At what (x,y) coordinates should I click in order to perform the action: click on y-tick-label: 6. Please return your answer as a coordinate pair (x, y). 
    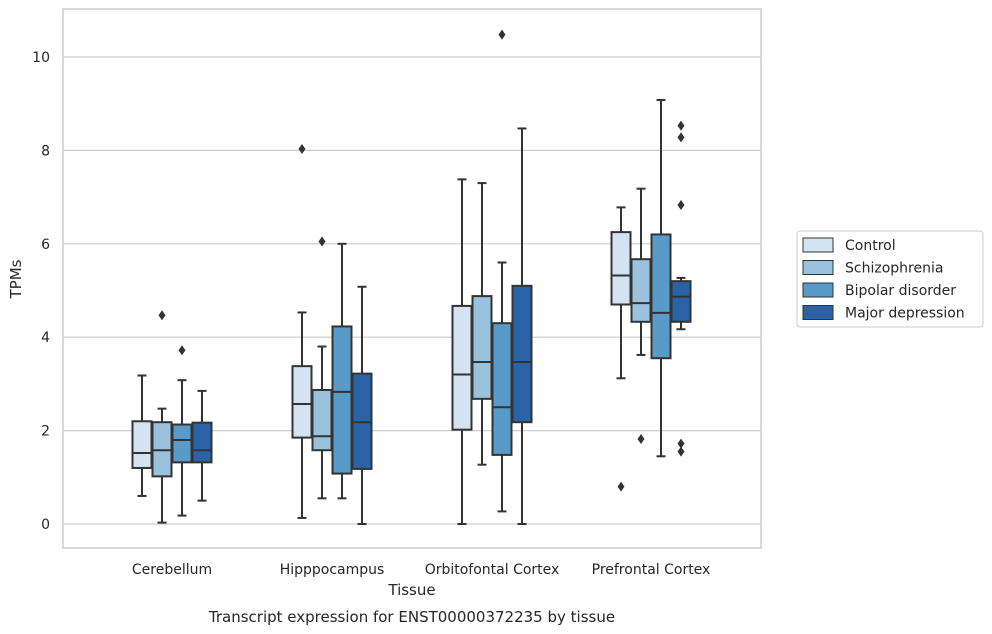
    Looking at the image, I should click on (45, 245).